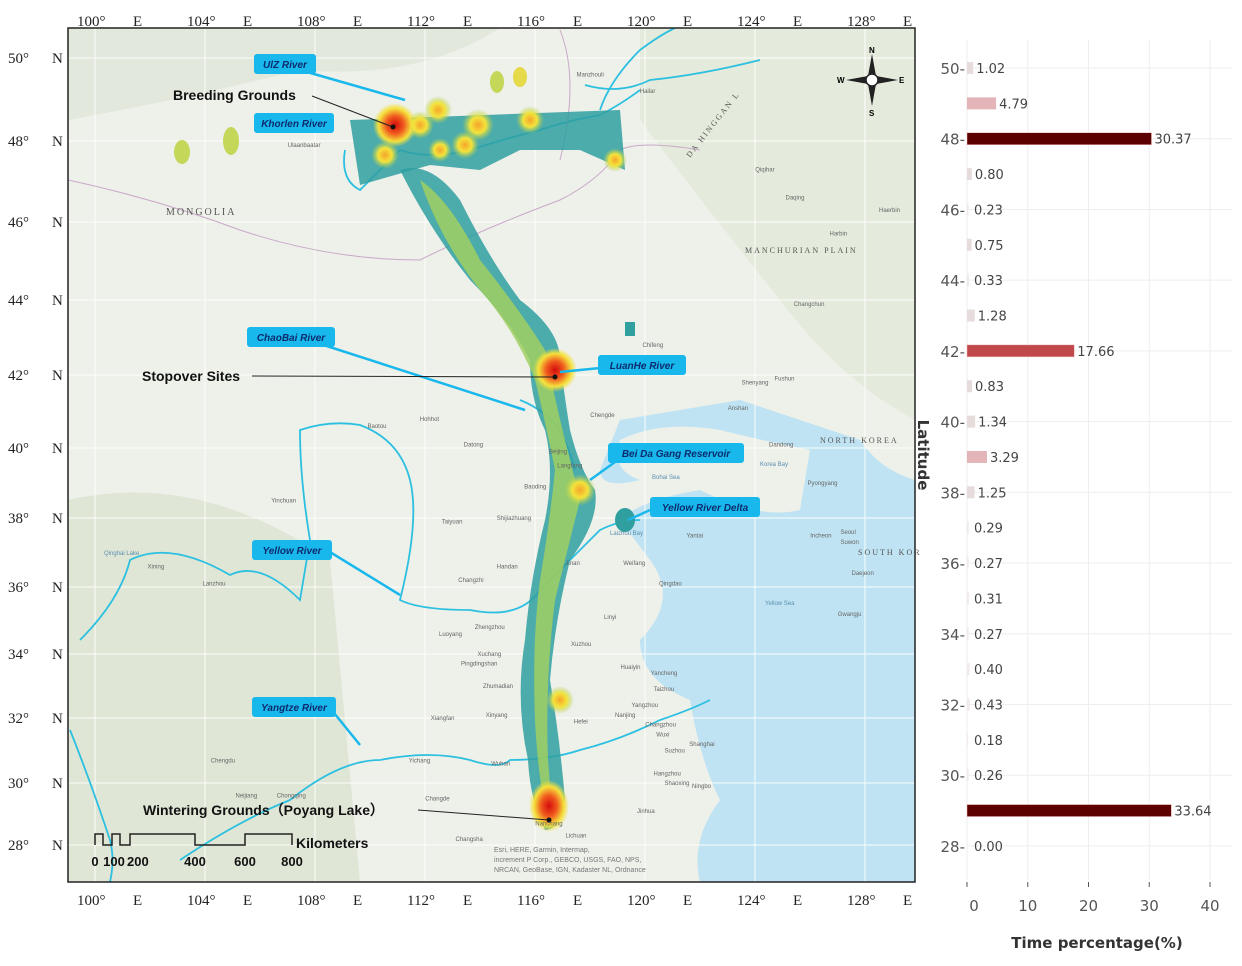  What do you see at coordinates (18, 449) in the screenshot?
I see `latitude-label: 40°` at bounding box center [18, 449].